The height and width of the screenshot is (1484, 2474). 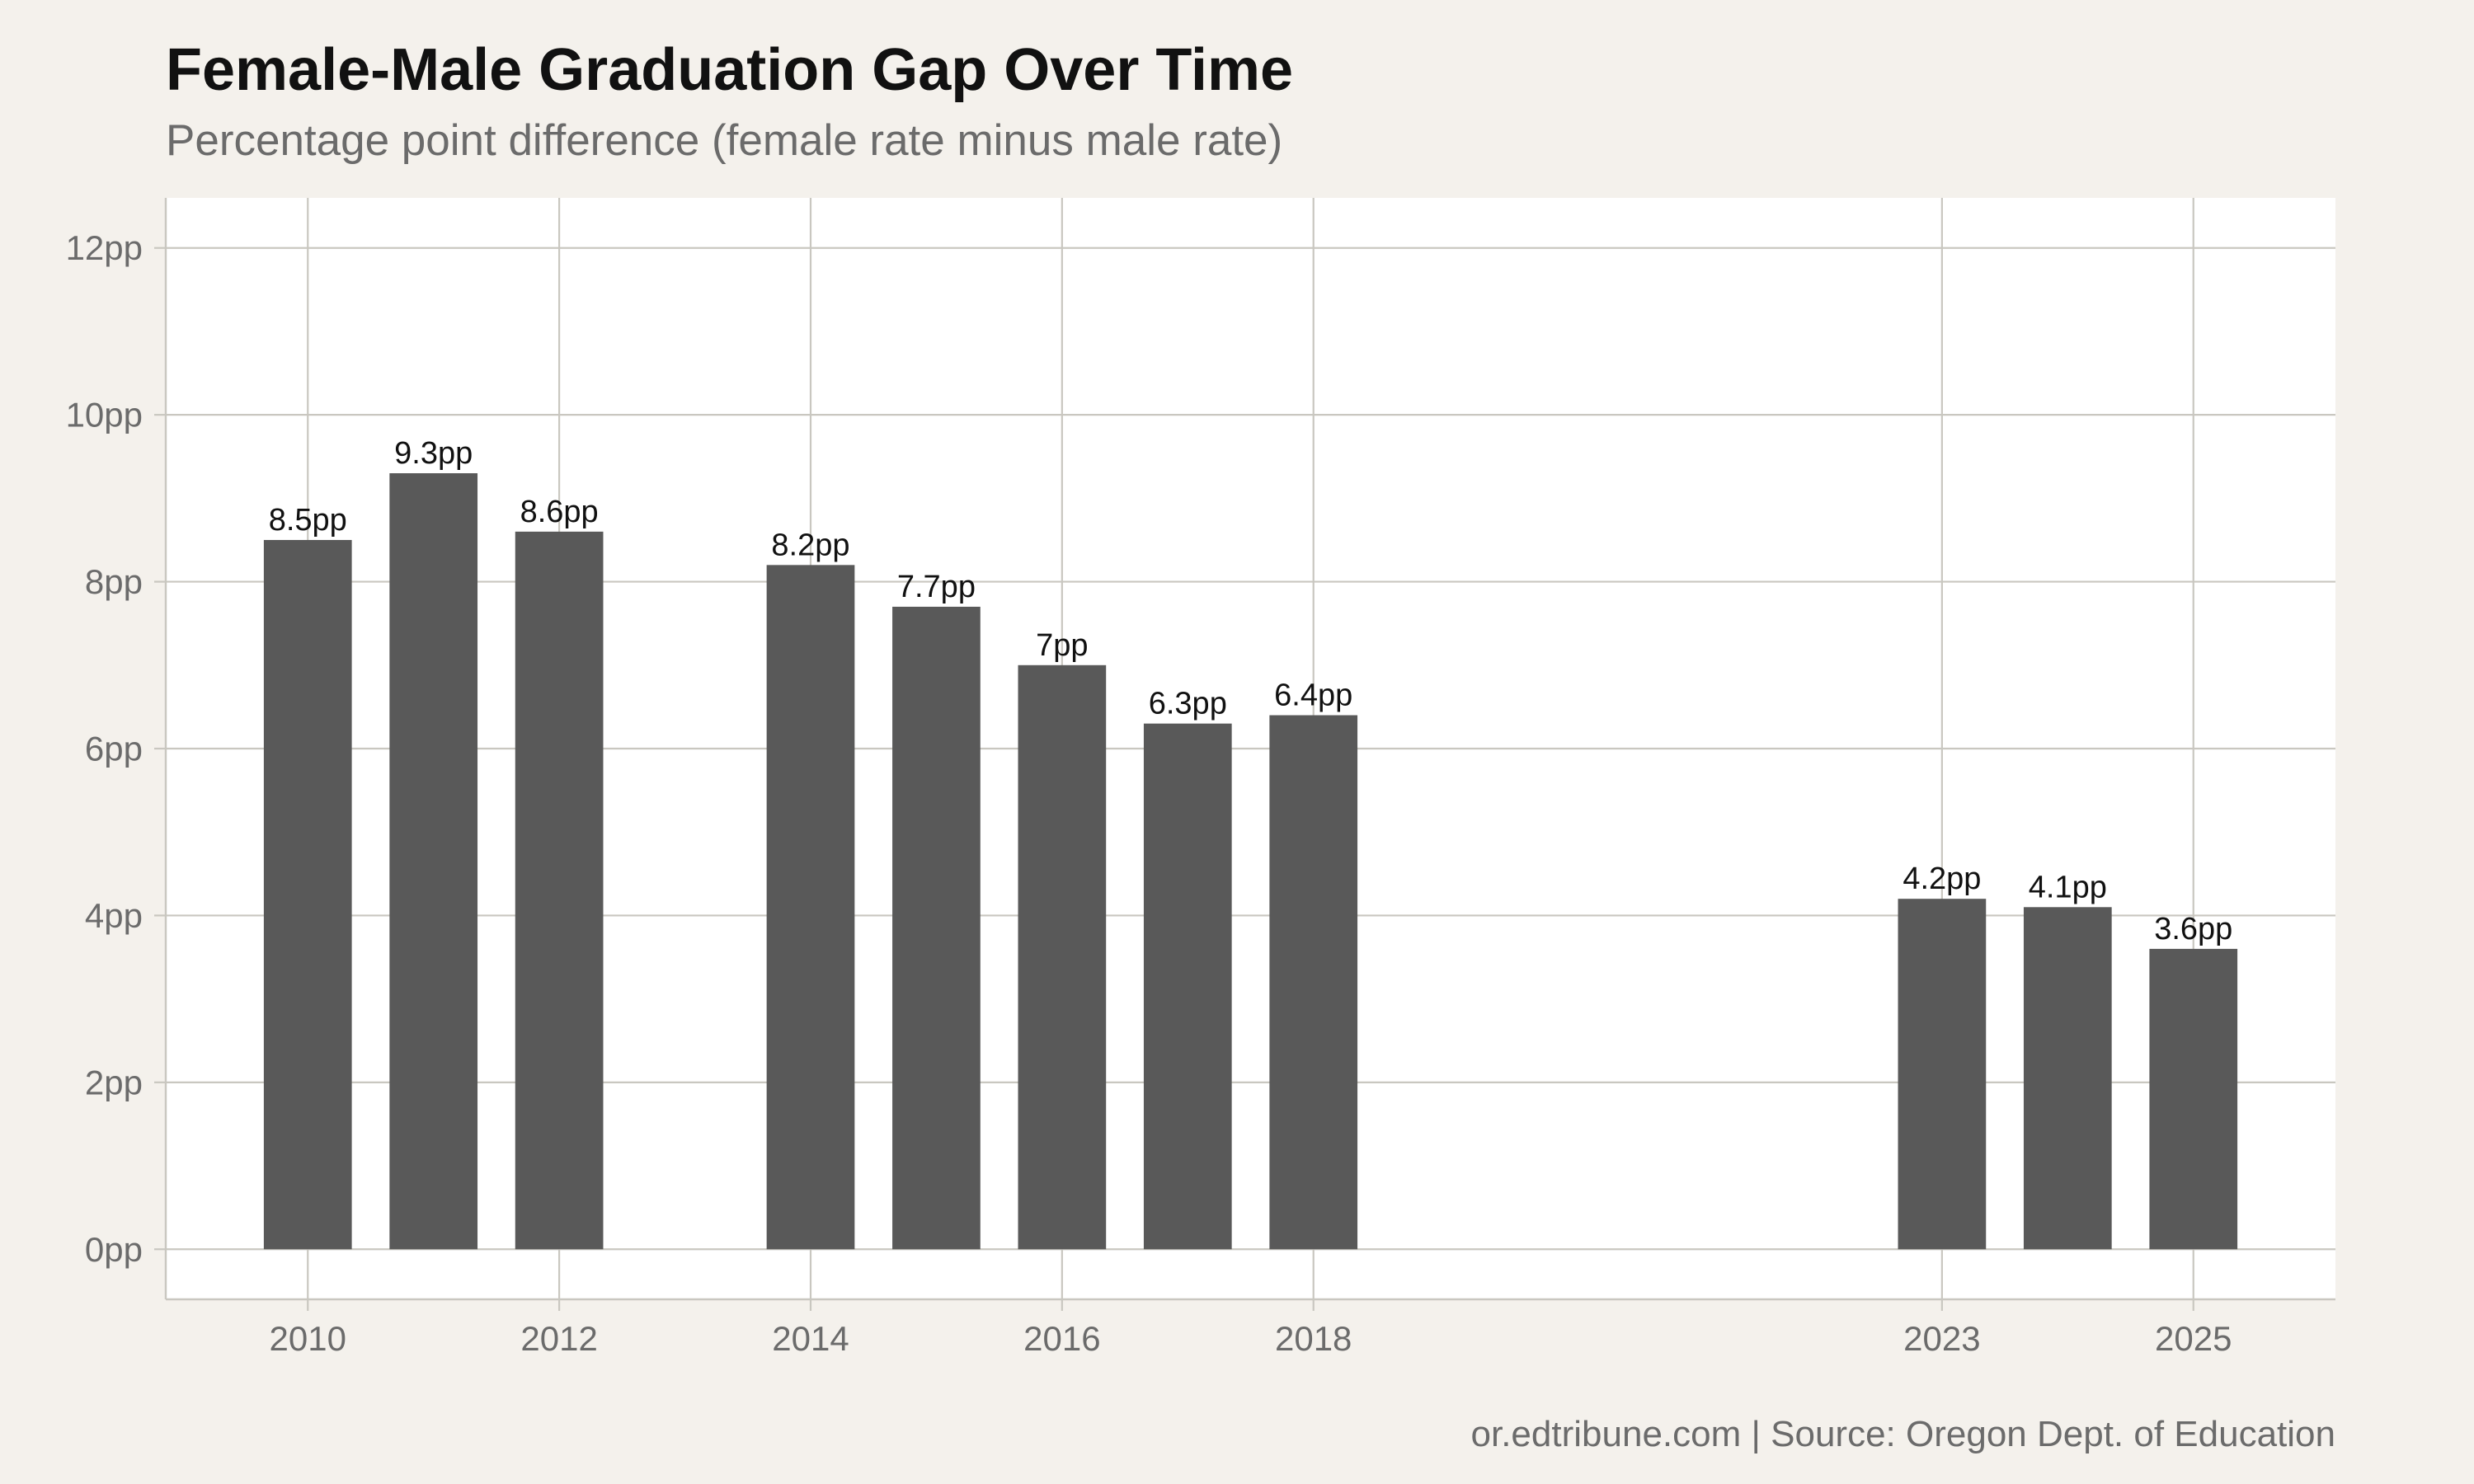 What do you see at coordinates (114, 749) in the screenshot?
I see `y-tick-label: 6pp` at bounding box center [114, 749].